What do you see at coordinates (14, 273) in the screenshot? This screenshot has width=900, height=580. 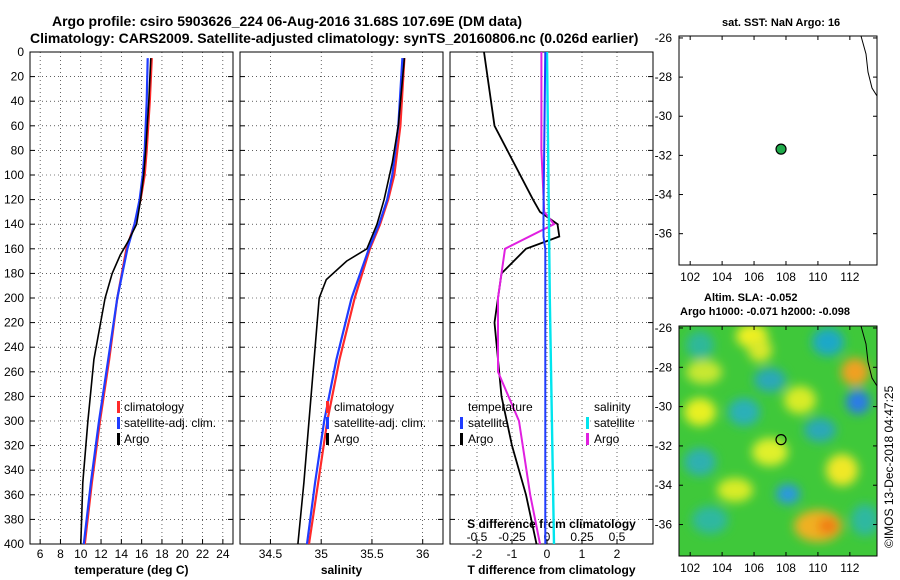 I see `depth-tick-label: 180` at bounding box center [14, 273].